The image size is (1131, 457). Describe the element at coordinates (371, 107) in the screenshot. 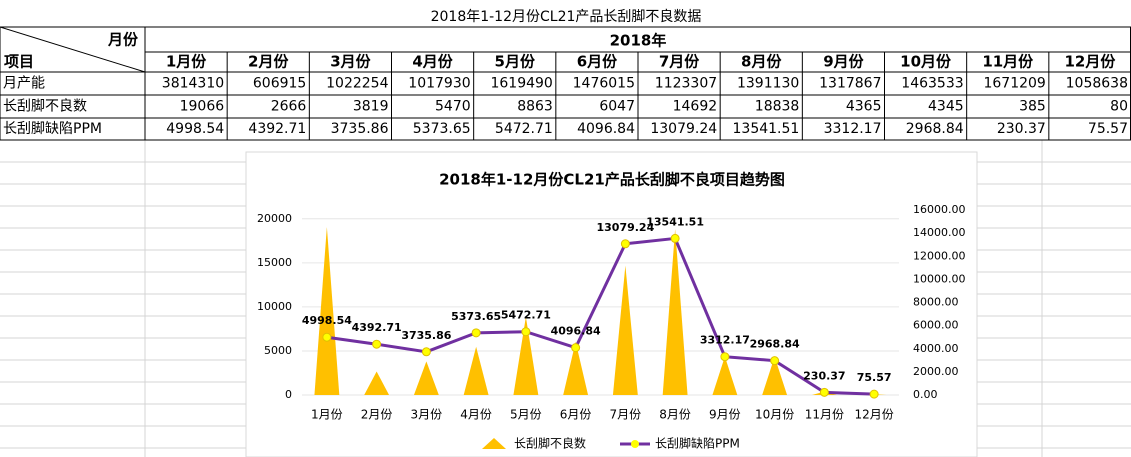

I see `cell: 3819` at that location.